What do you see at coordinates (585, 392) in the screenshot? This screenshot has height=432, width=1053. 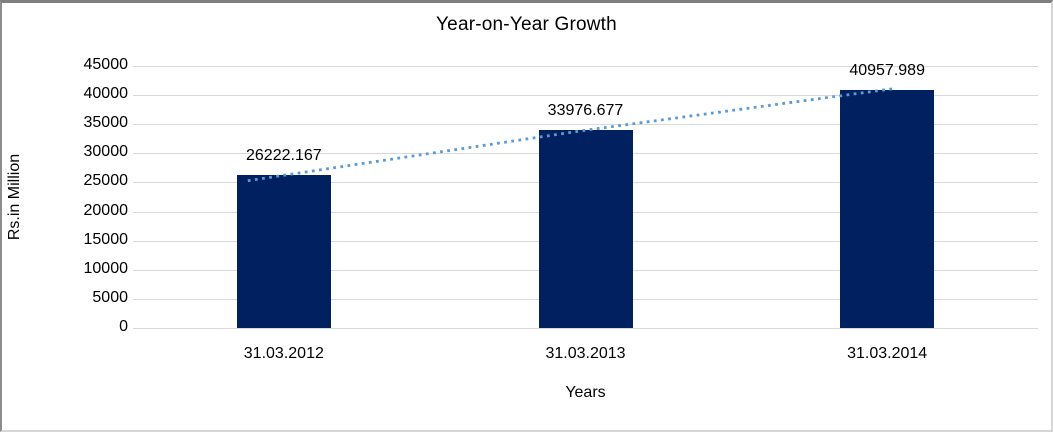 I see `x-axis-title: Years` at bounding box center [585, 392].